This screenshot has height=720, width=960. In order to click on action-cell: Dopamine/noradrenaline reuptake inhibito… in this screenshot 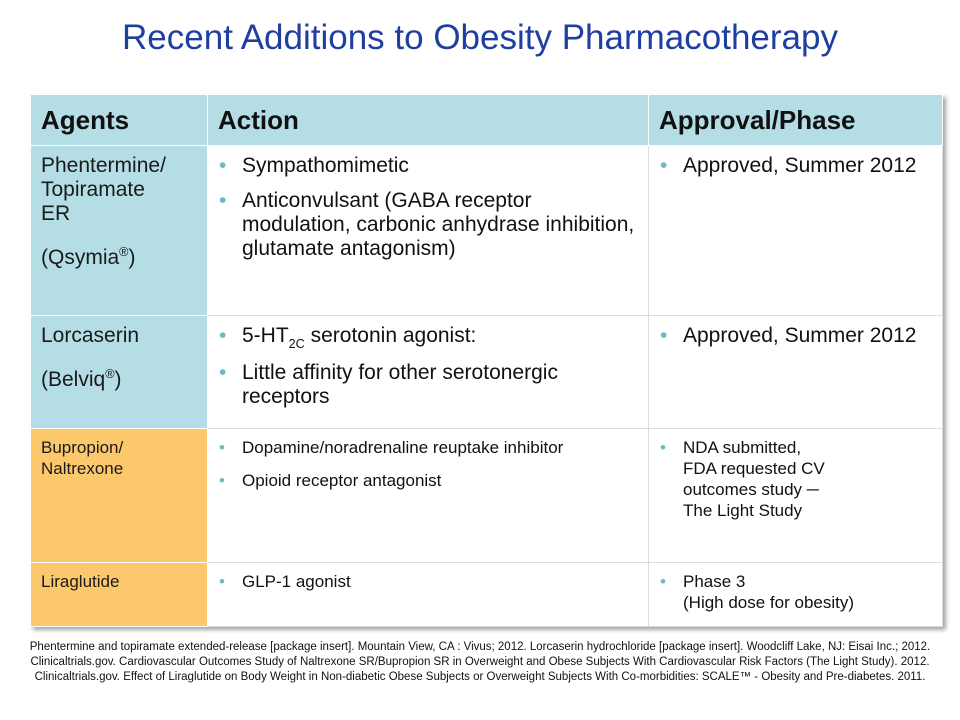, I will do `click(428, 495)`.